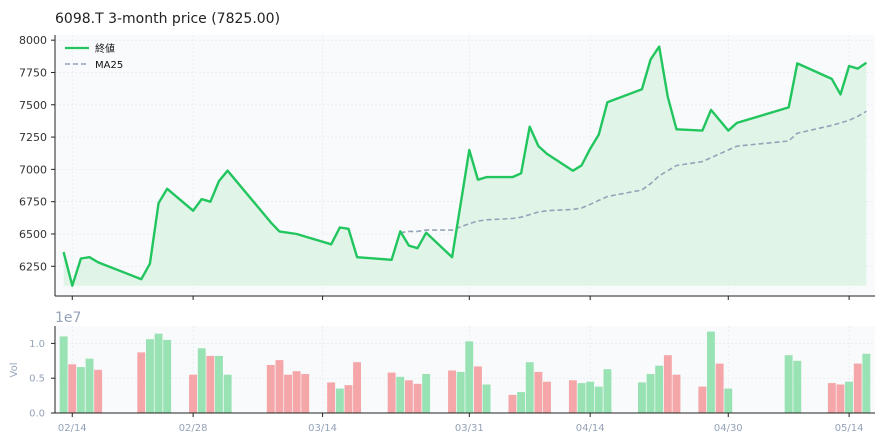 The image size is (885, 445). I want to click on x-tick-label: 02/14, so click(72, 428).